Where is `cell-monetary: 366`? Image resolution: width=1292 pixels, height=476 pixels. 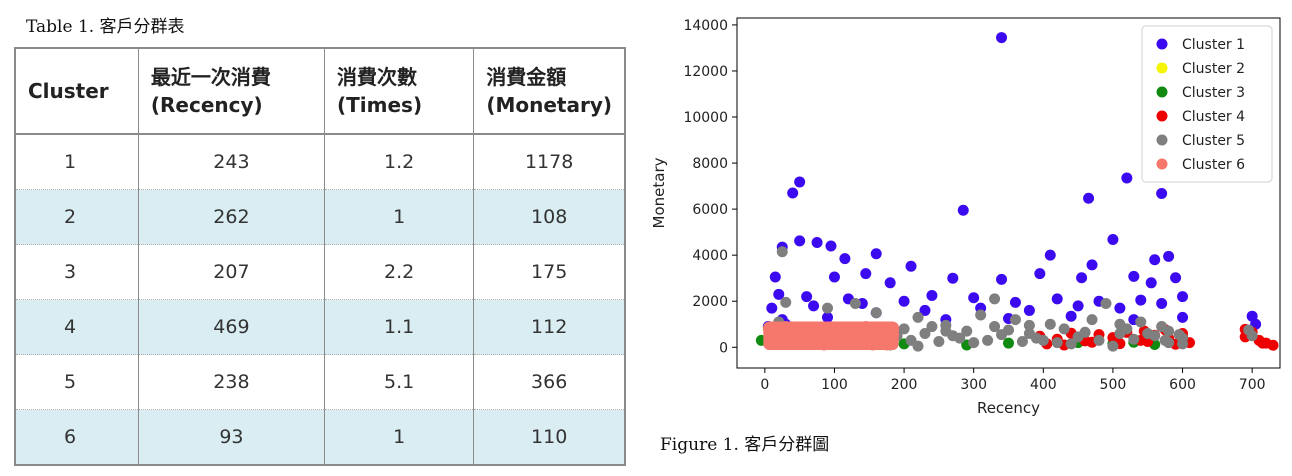
cell-monetary: 366 is located at coordinates (549, 382).